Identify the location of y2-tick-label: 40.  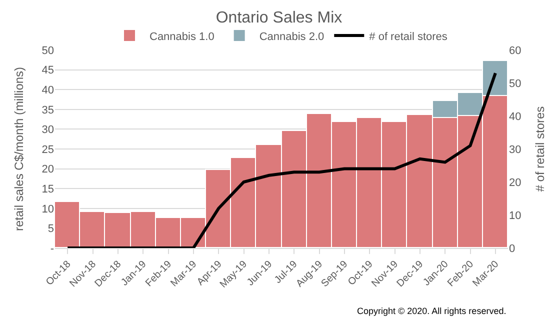
(515, 116).